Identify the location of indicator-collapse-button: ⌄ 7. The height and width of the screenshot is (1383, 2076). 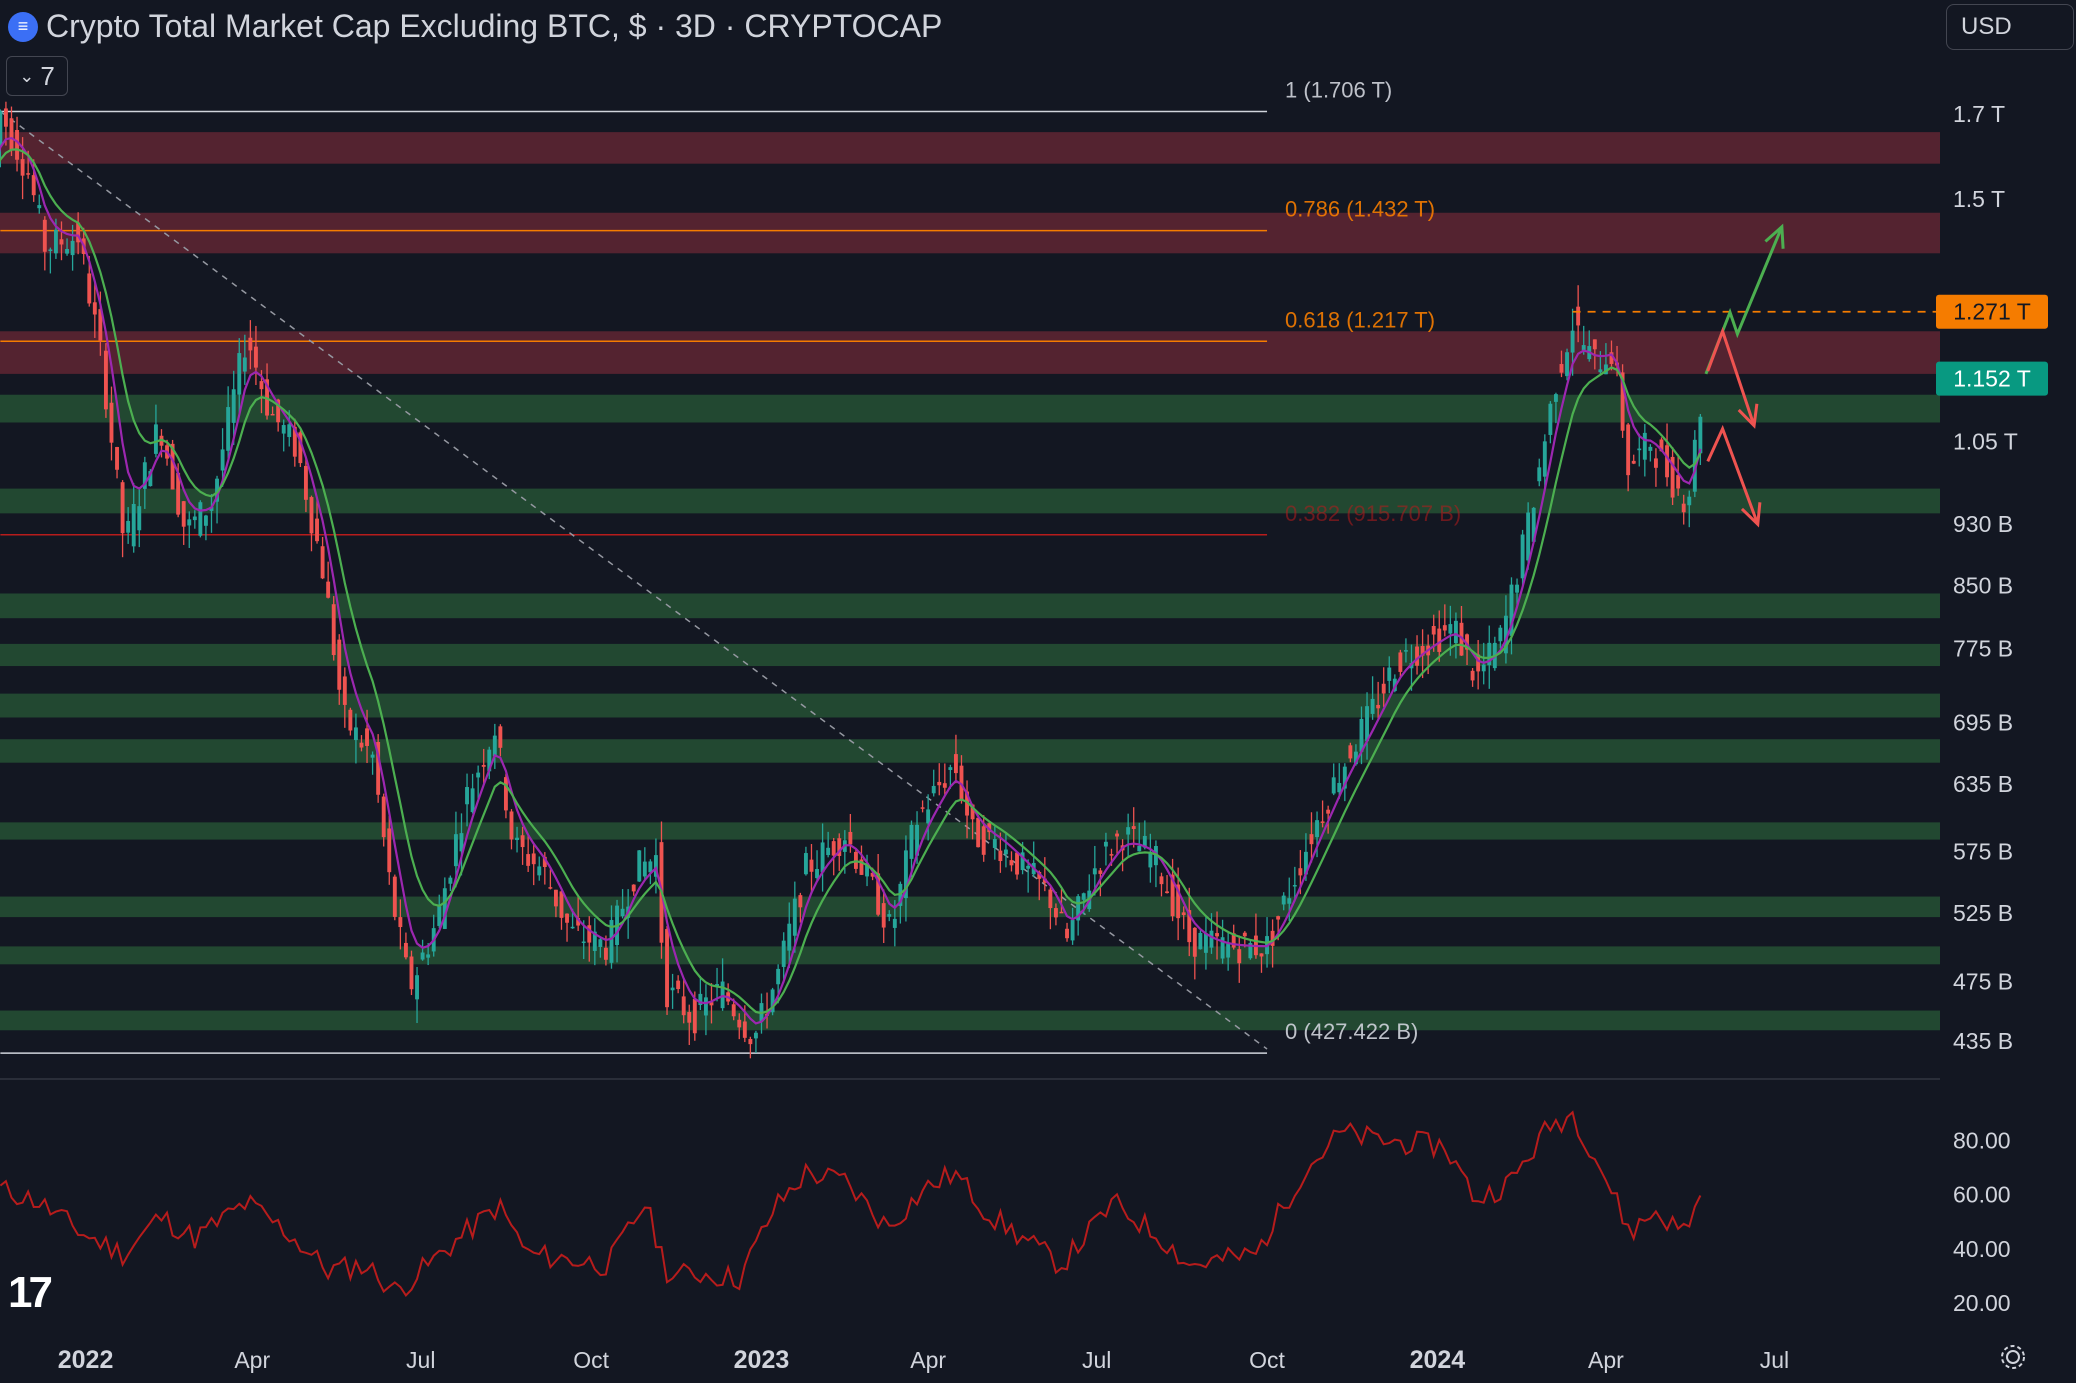
(37, 76).